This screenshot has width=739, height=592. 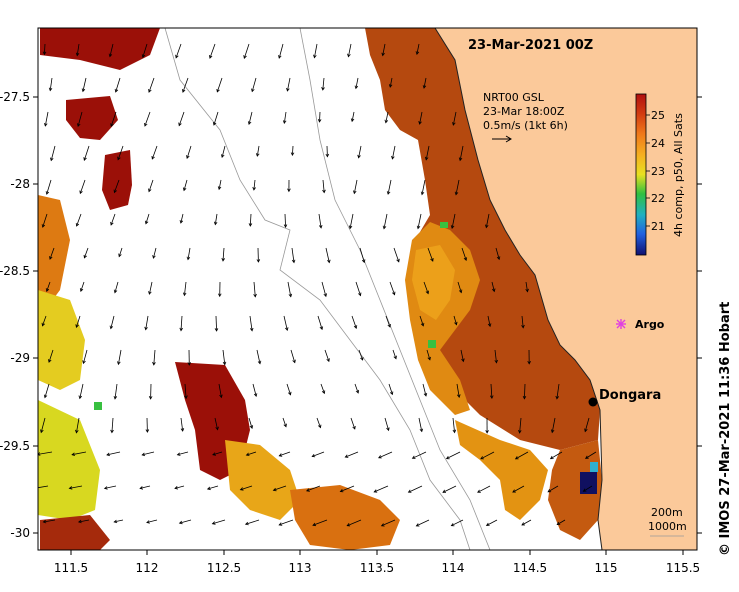 What do you see at coordinates (20, 184) in the screenshot?
I see `lat-tick-label: -28` at bounding box center [20, 184].